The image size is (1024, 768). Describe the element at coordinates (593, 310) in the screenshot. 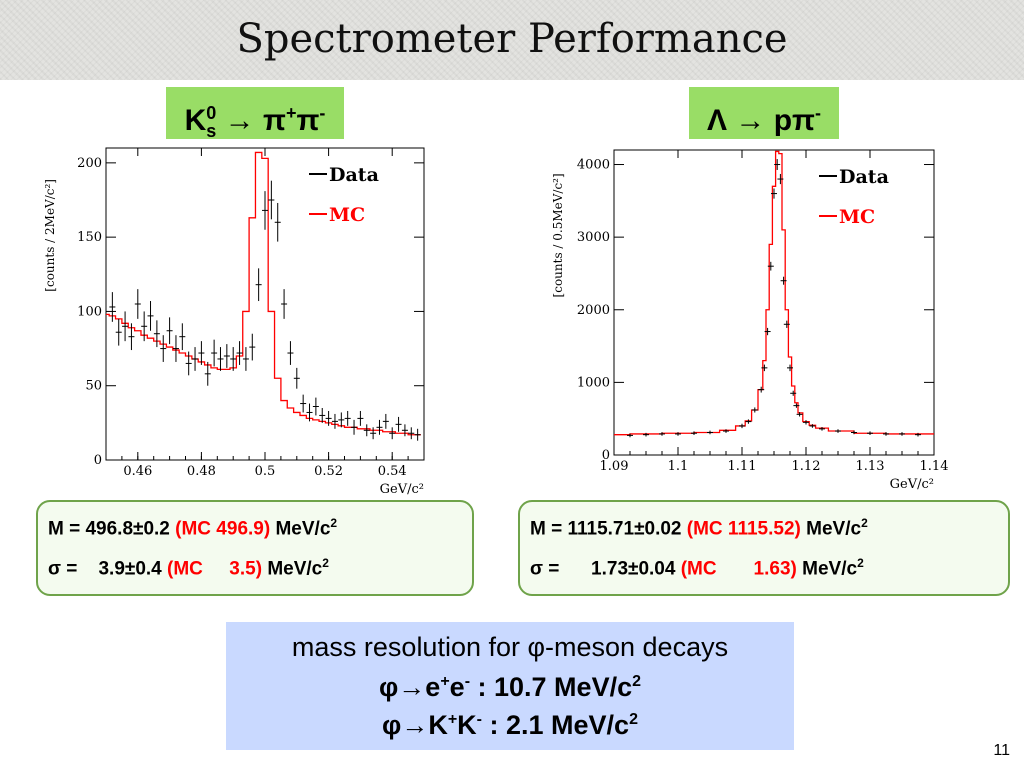

I see `y-tick-label: 2000` at that location.